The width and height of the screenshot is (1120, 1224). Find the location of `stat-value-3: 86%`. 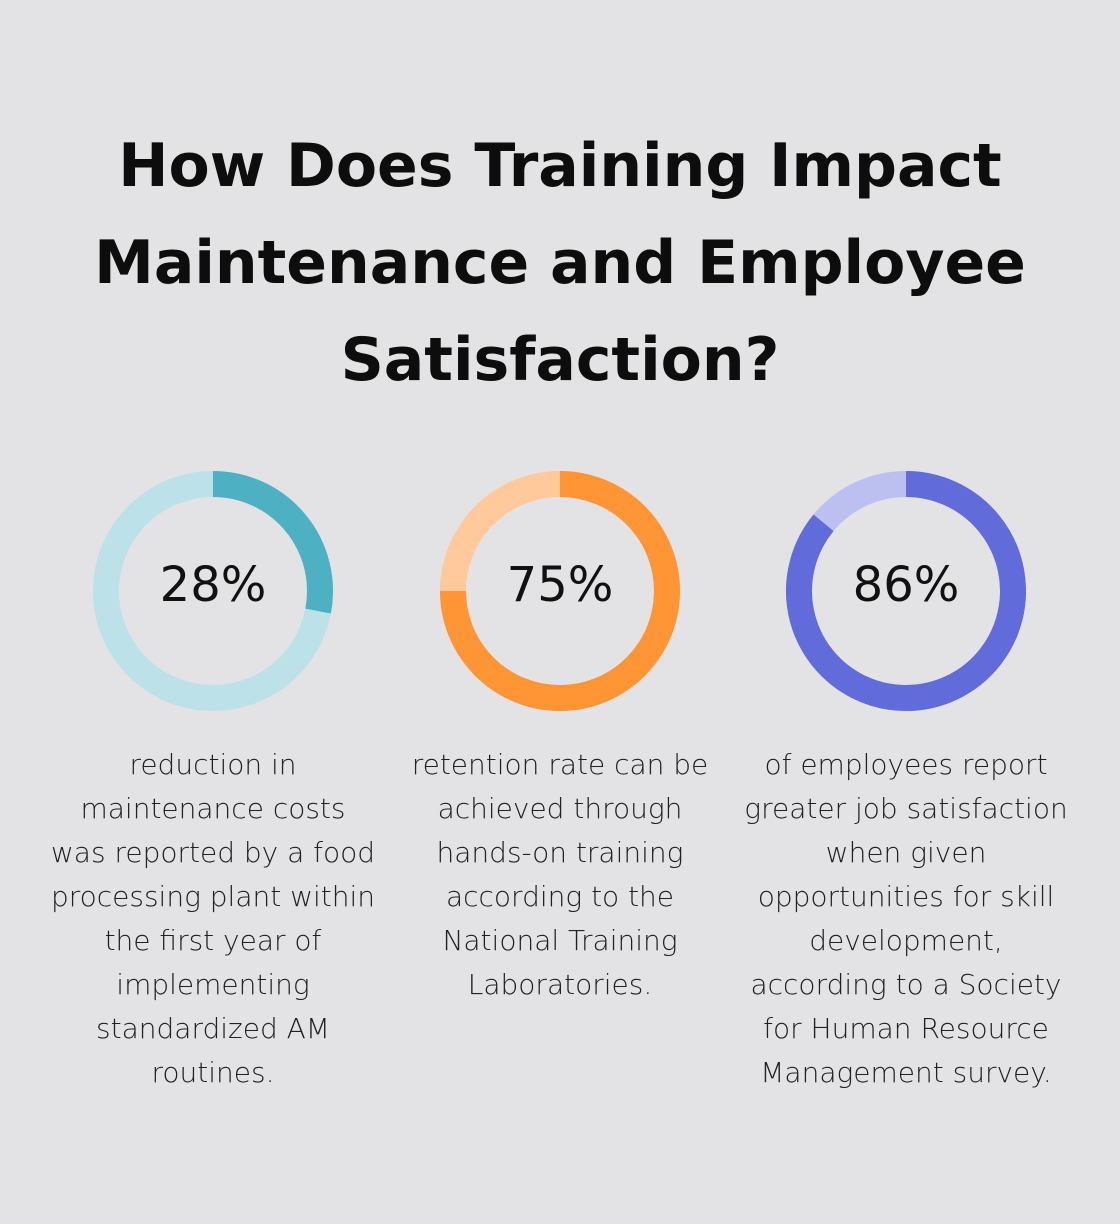

stat-value-3: 86% is located at coordinates (906, 585).